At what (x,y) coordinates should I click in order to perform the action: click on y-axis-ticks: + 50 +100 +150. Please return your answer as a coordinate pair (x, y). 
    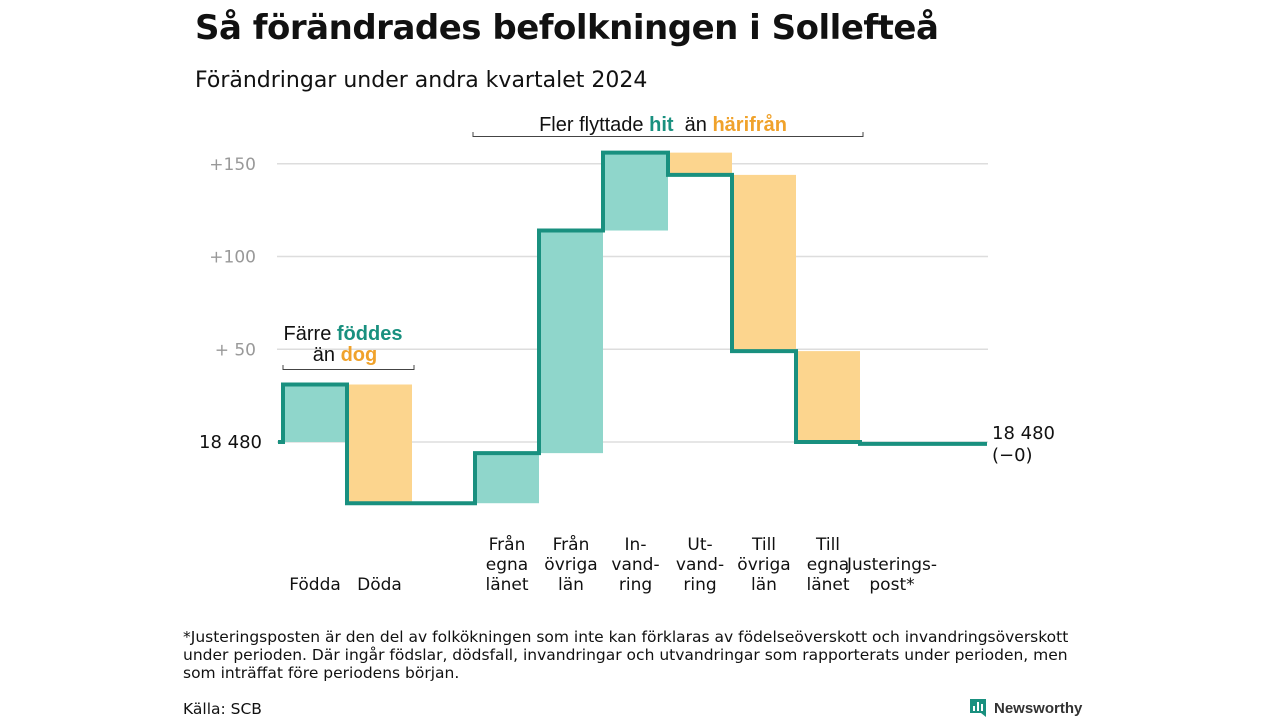
    Looking at the image, I should click on (232, 258).